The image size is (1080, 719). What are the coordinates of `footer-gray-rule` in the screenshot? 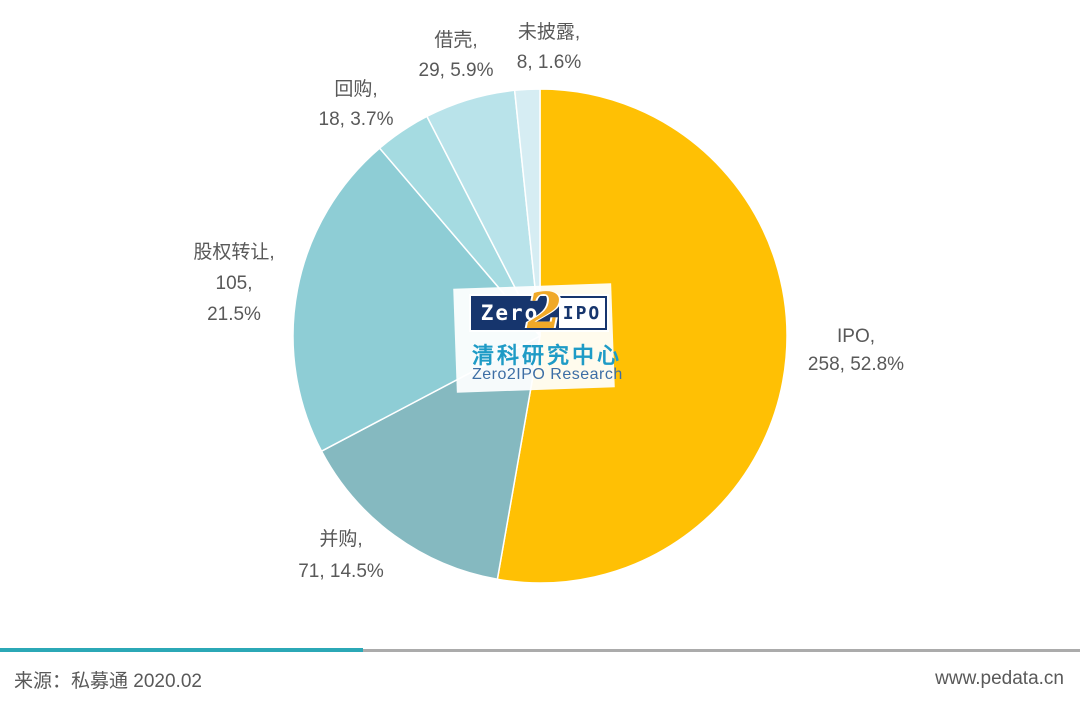 It's located at (721, 650).